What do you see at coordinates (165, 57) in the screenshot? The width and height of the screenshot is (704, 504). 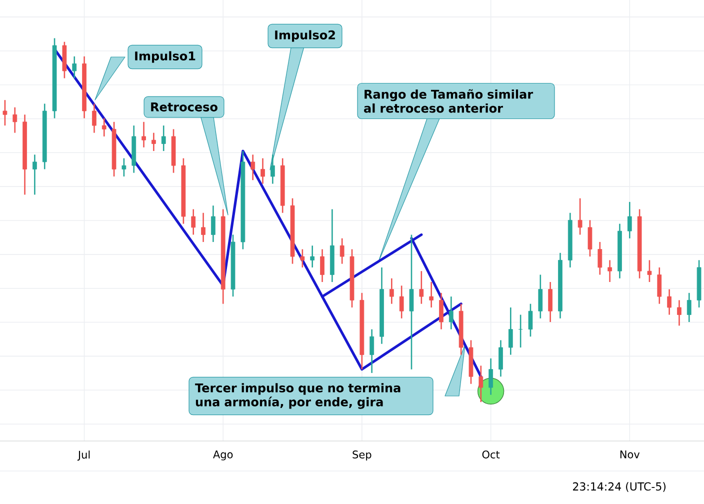 I see `annotation: Impulso1` at bounding box center [165, 57].